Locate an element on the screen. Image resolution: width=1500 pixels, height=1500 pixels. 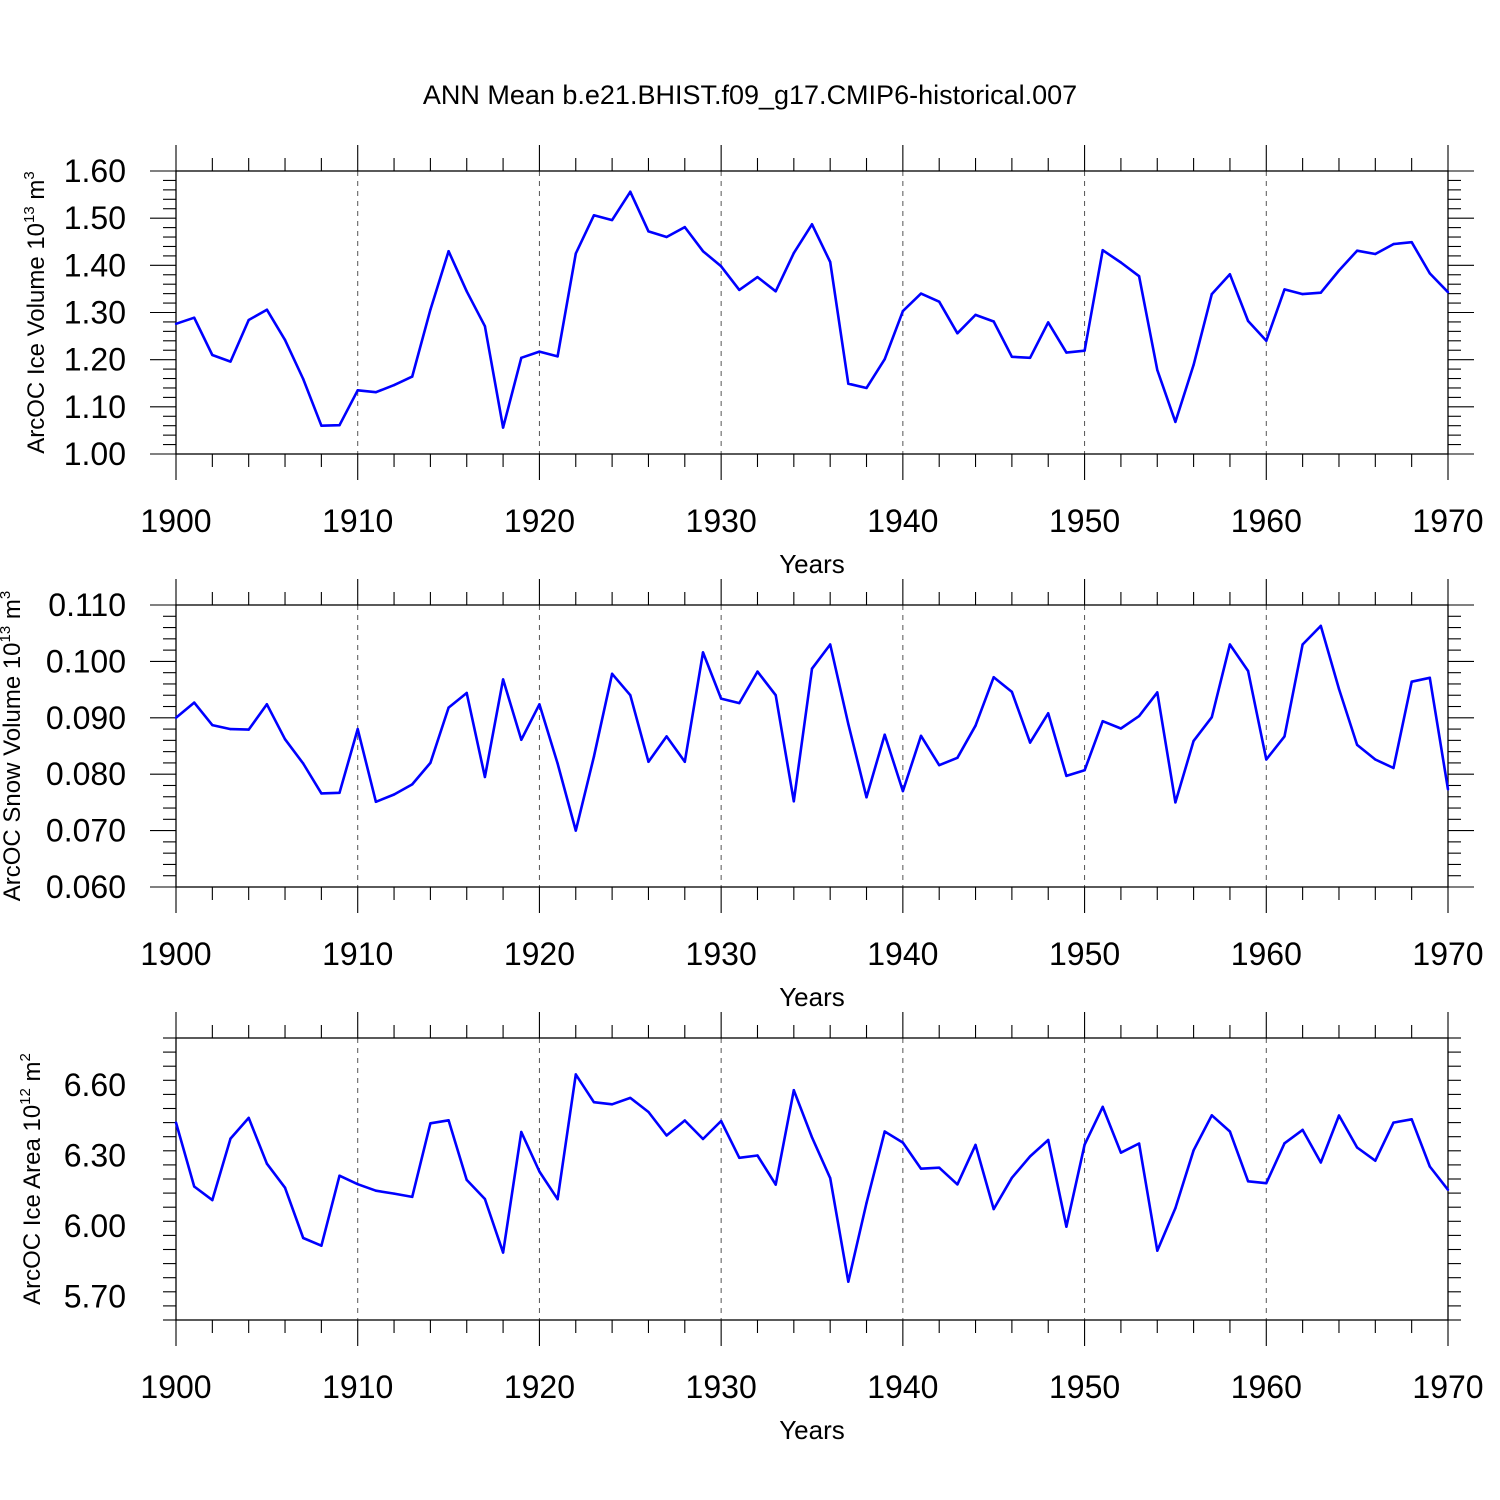
x-tick-label: 1930 is located at coordinates (721, 954).